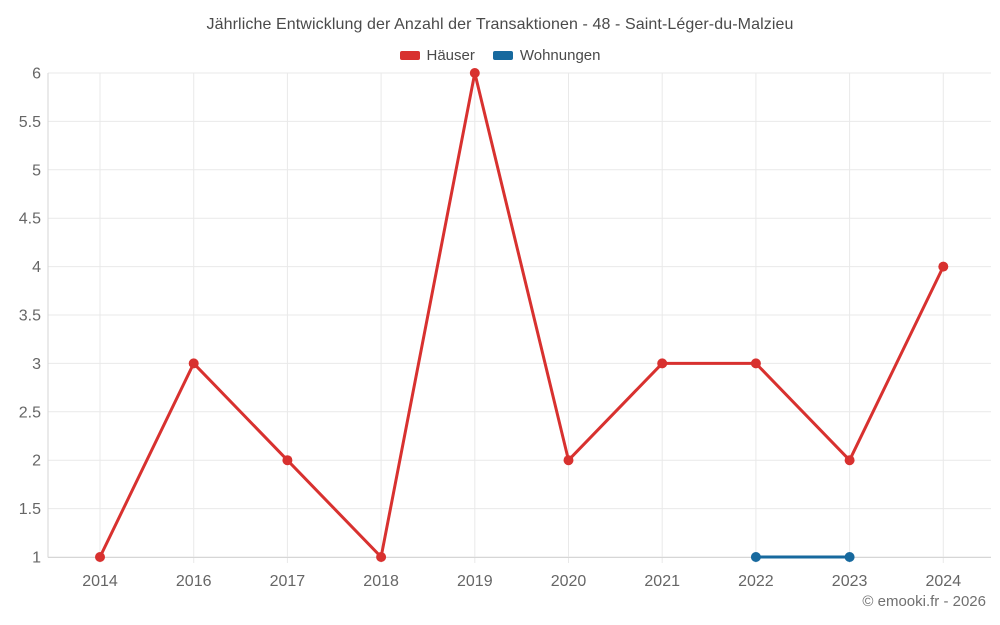  I want to click on y-axis-tick-label: 3.5, so click(30, 316).